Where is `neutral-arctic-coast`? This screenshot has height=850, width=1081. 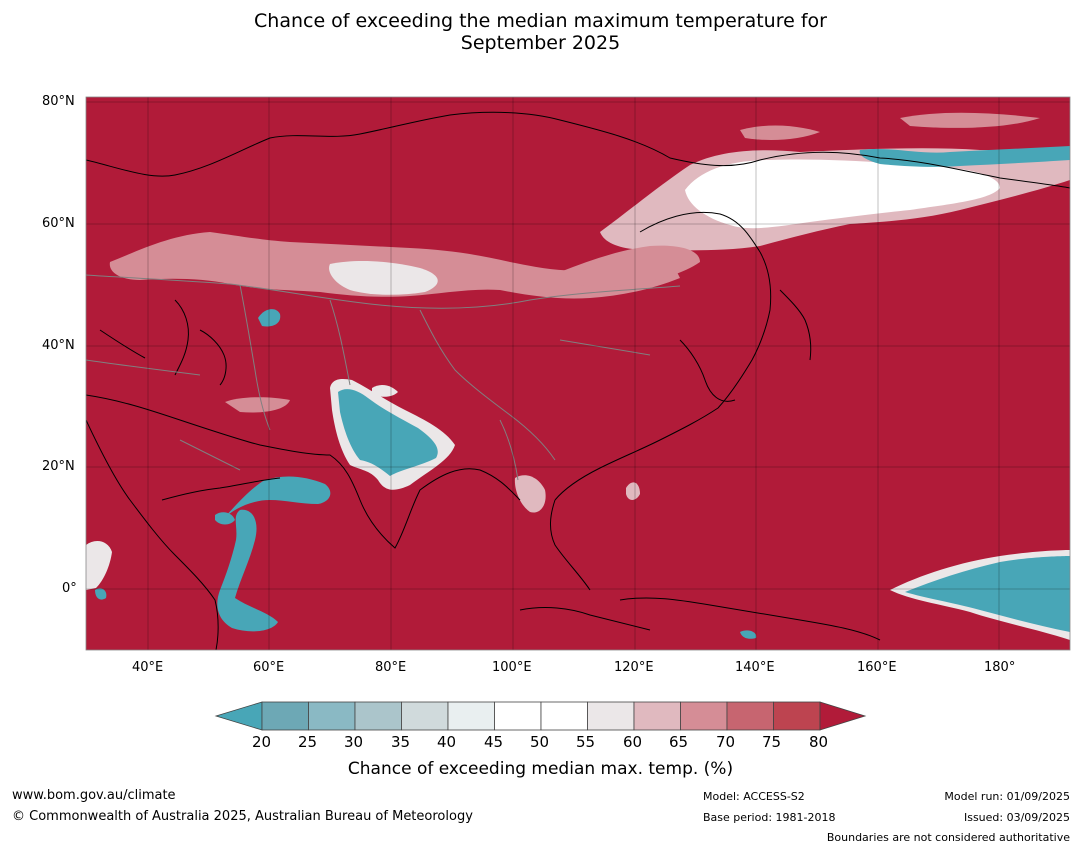 neutral-arctic-coast is located at coordinates (780, 132).